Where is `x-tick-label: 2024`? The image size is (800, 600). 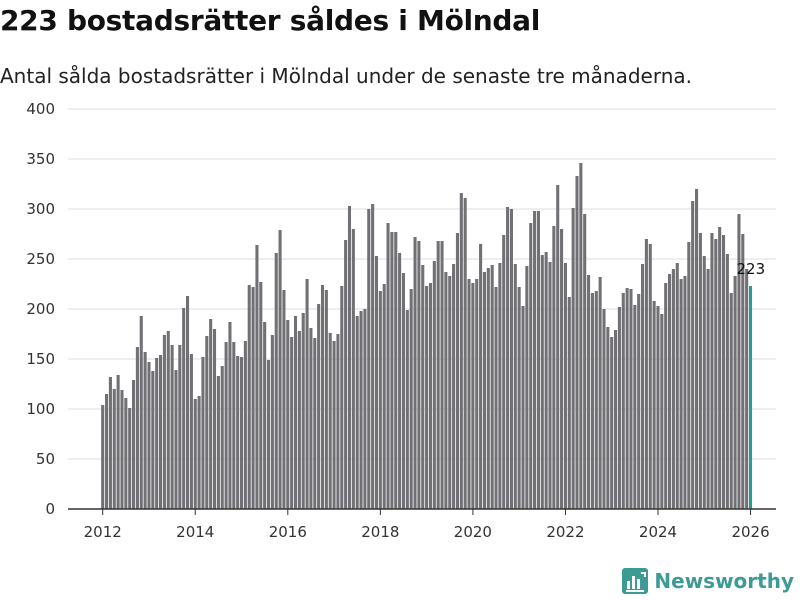
x-tick-label: 2024 is located at coordinates (658, 532).